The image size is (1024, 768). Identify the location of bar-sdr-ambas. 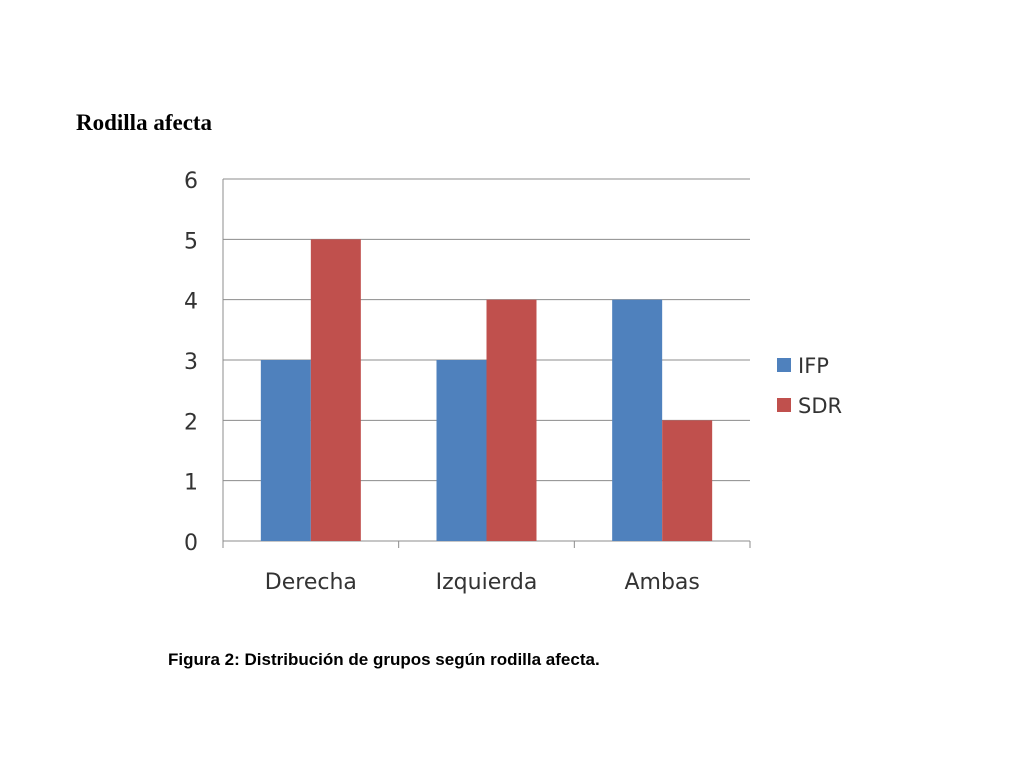
(687, 480).